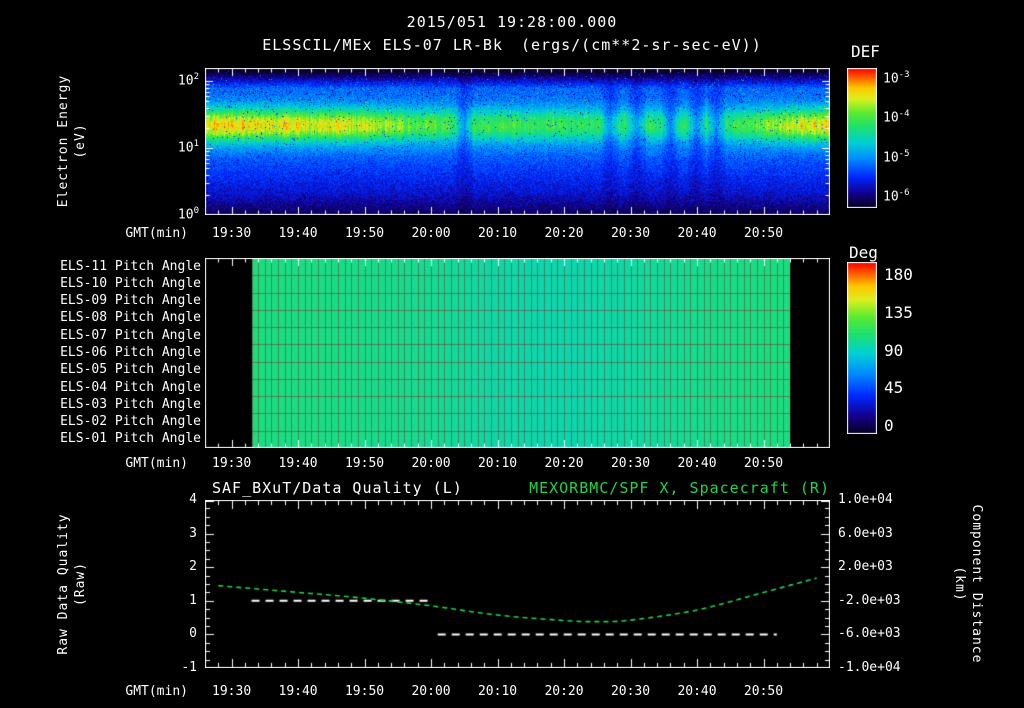 The image size is (1024, 708). Describe the element at coordinates (130, 283) in the screenshot. I see `pitch-row-label: ELS-10 Pitch Angle` at that location.